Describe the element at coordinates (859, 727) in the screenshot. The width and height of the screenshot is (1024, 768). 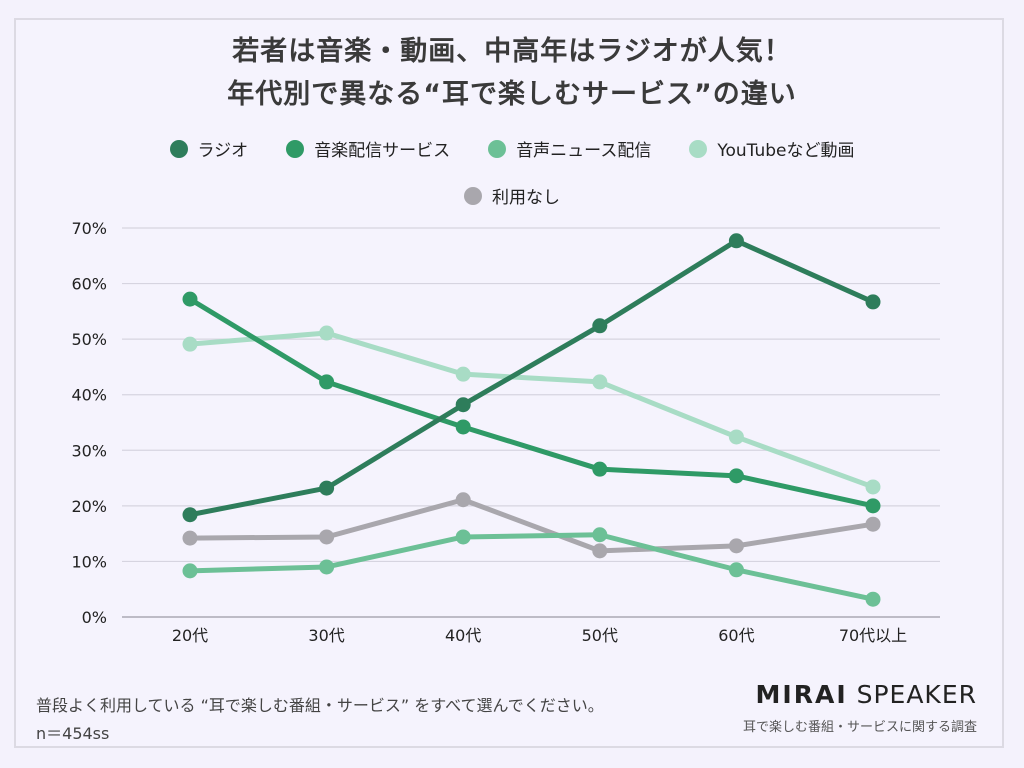
I see `brand-subtitle: 耳で楽しむ番組・サービスに関する調査` at that location.